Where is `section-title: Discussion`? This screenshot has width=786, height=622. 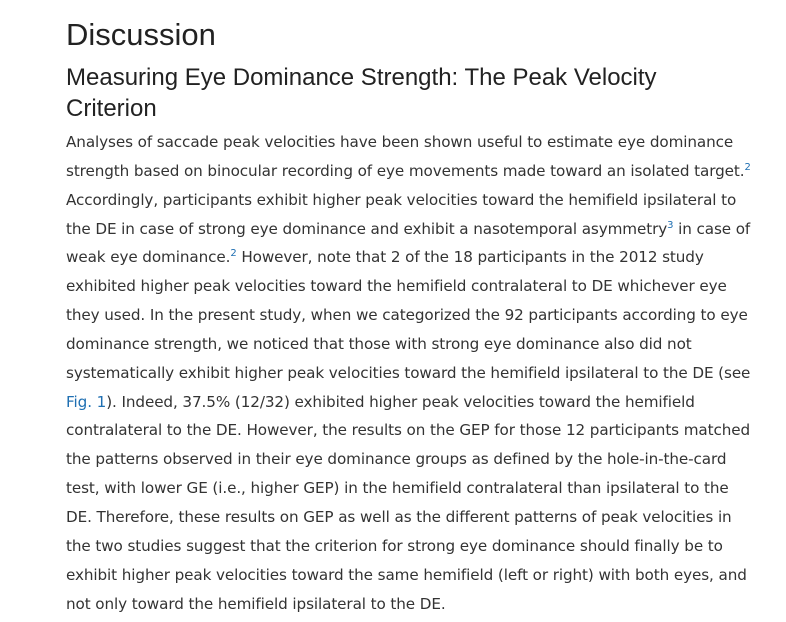
section-title: Discussion is located at coordinates (141, 34).